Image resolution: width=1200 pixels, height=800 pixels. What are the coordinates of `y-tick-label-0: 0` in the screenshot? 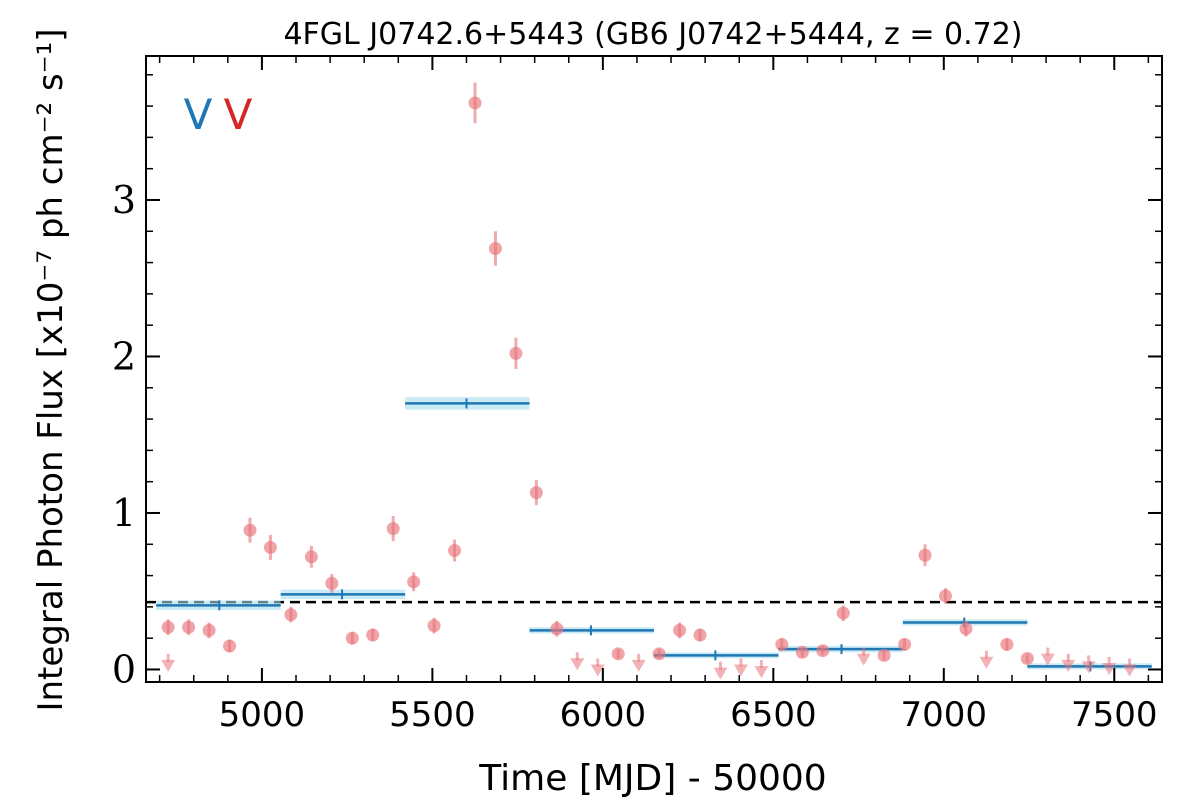 It's located at (124, 669).